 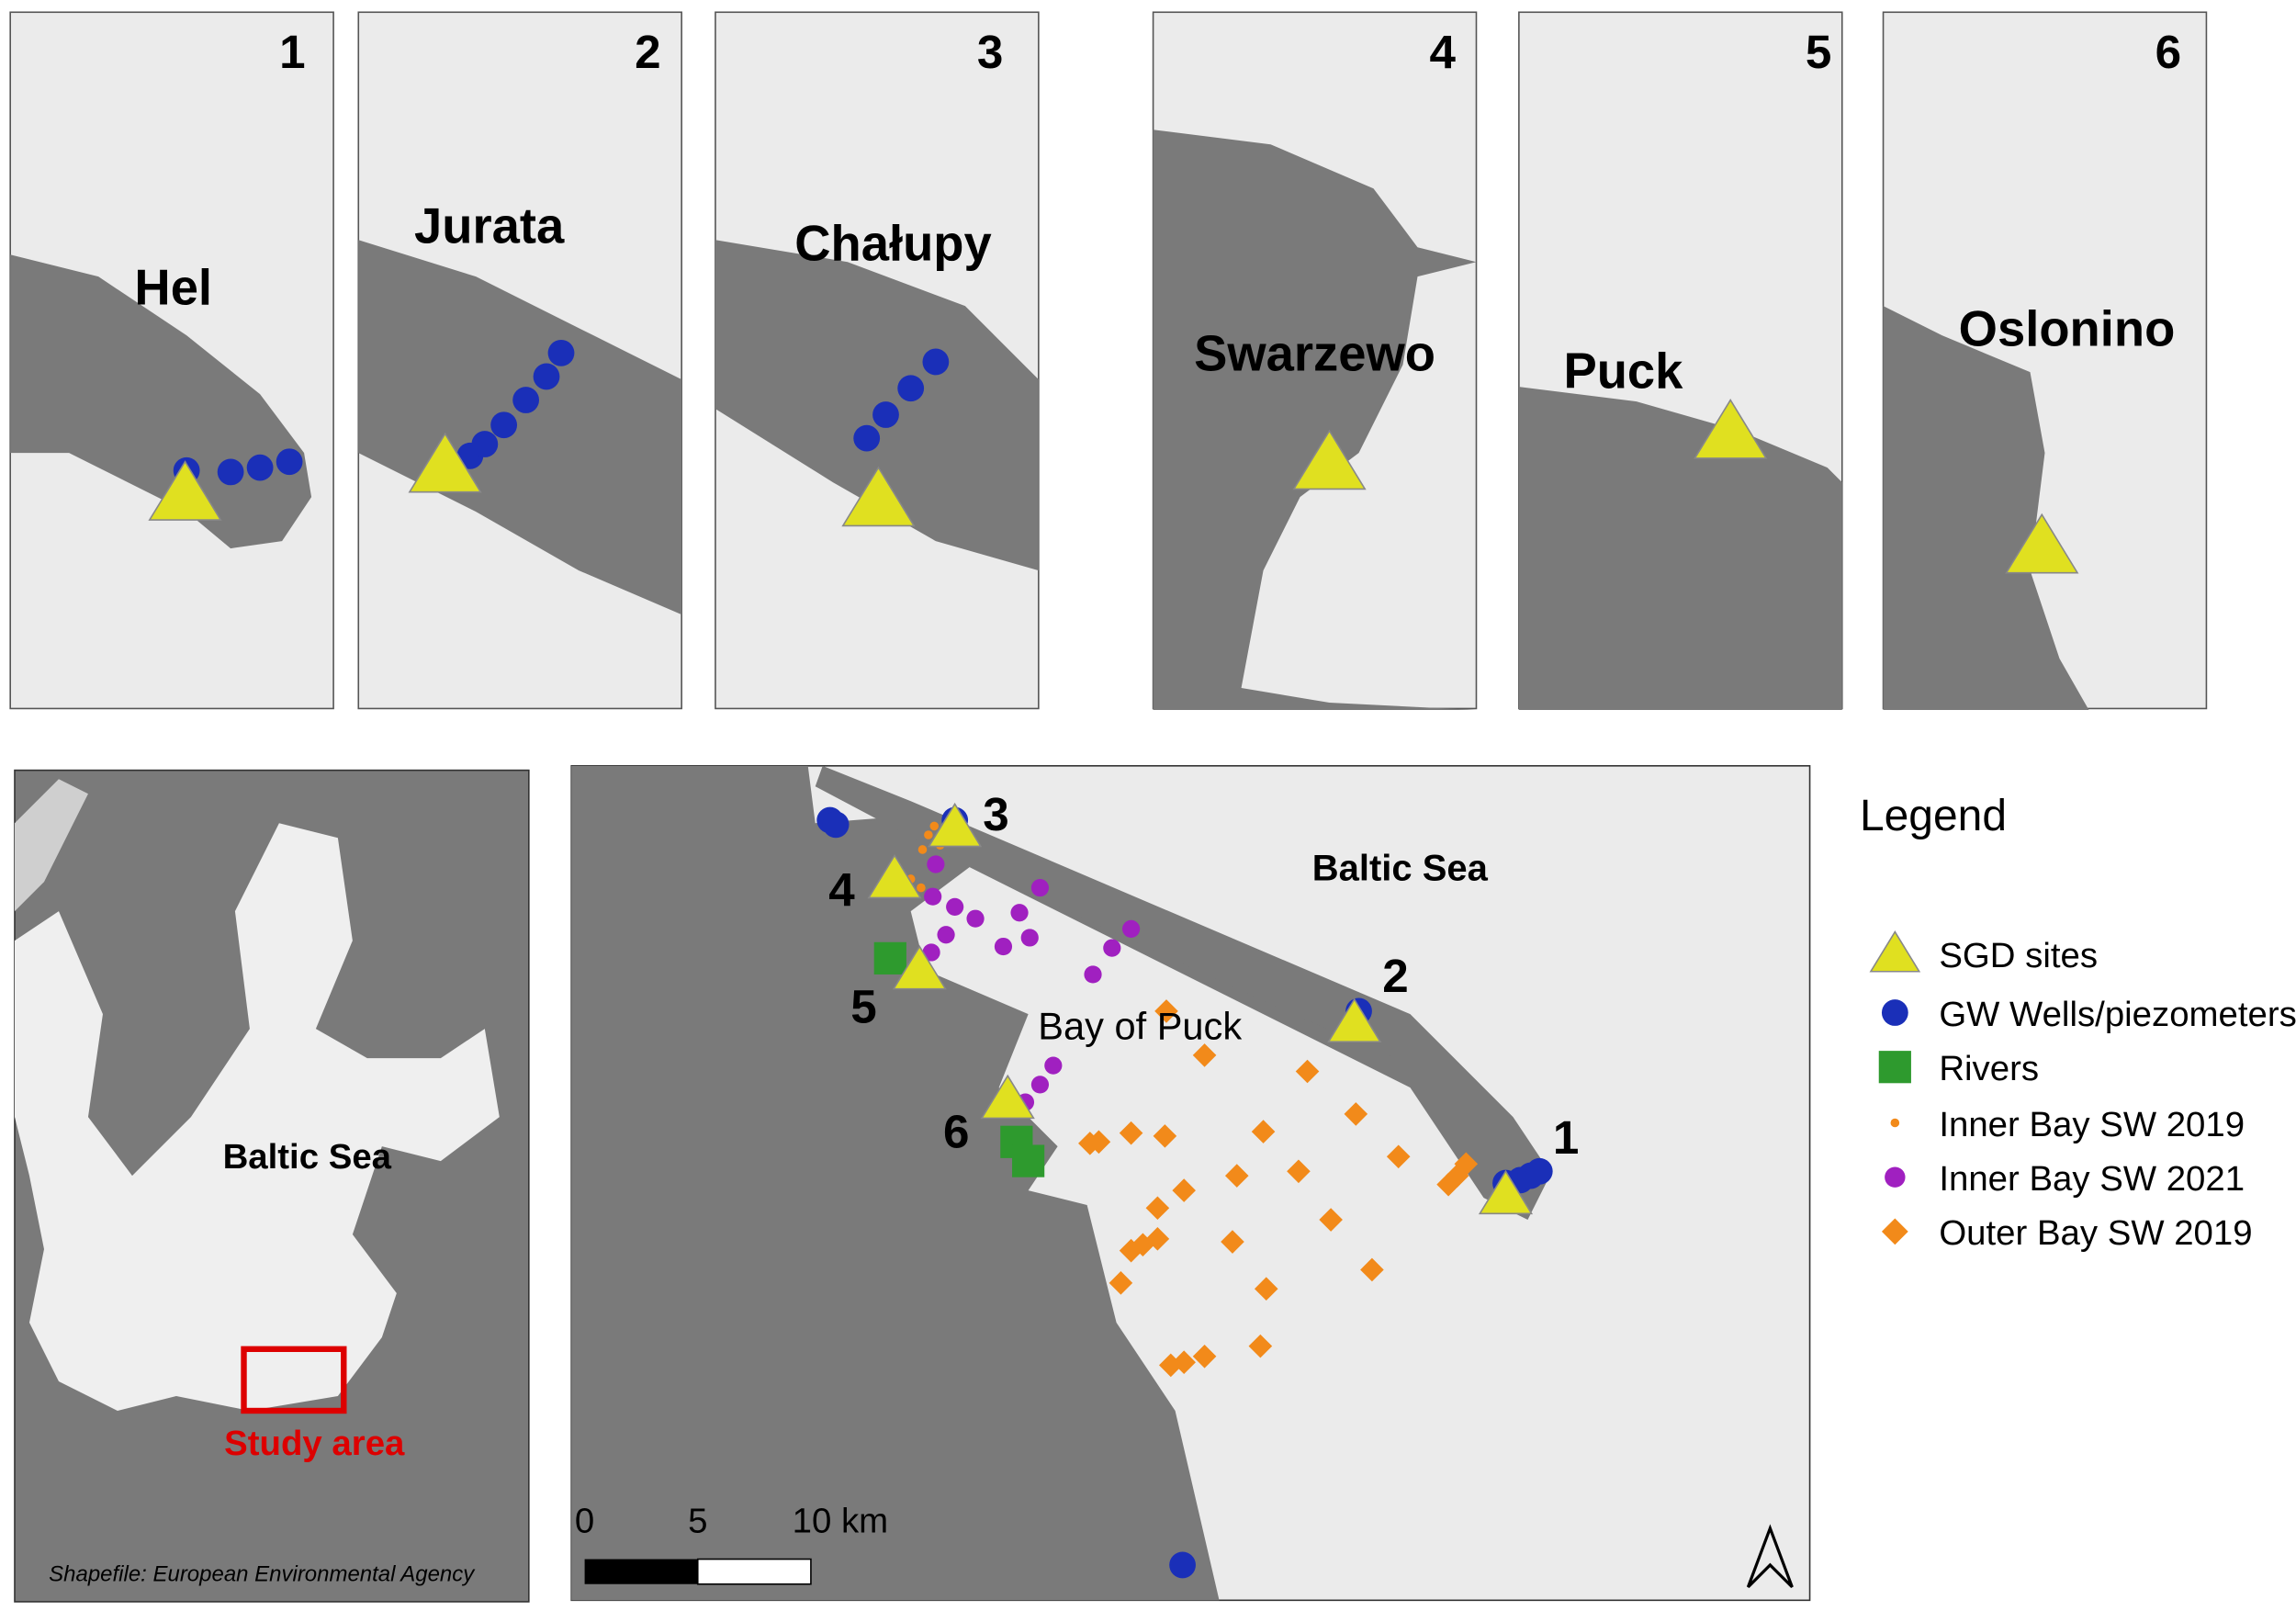 I want to click on scale-label: 10 km, so click(x=841, y=1521).